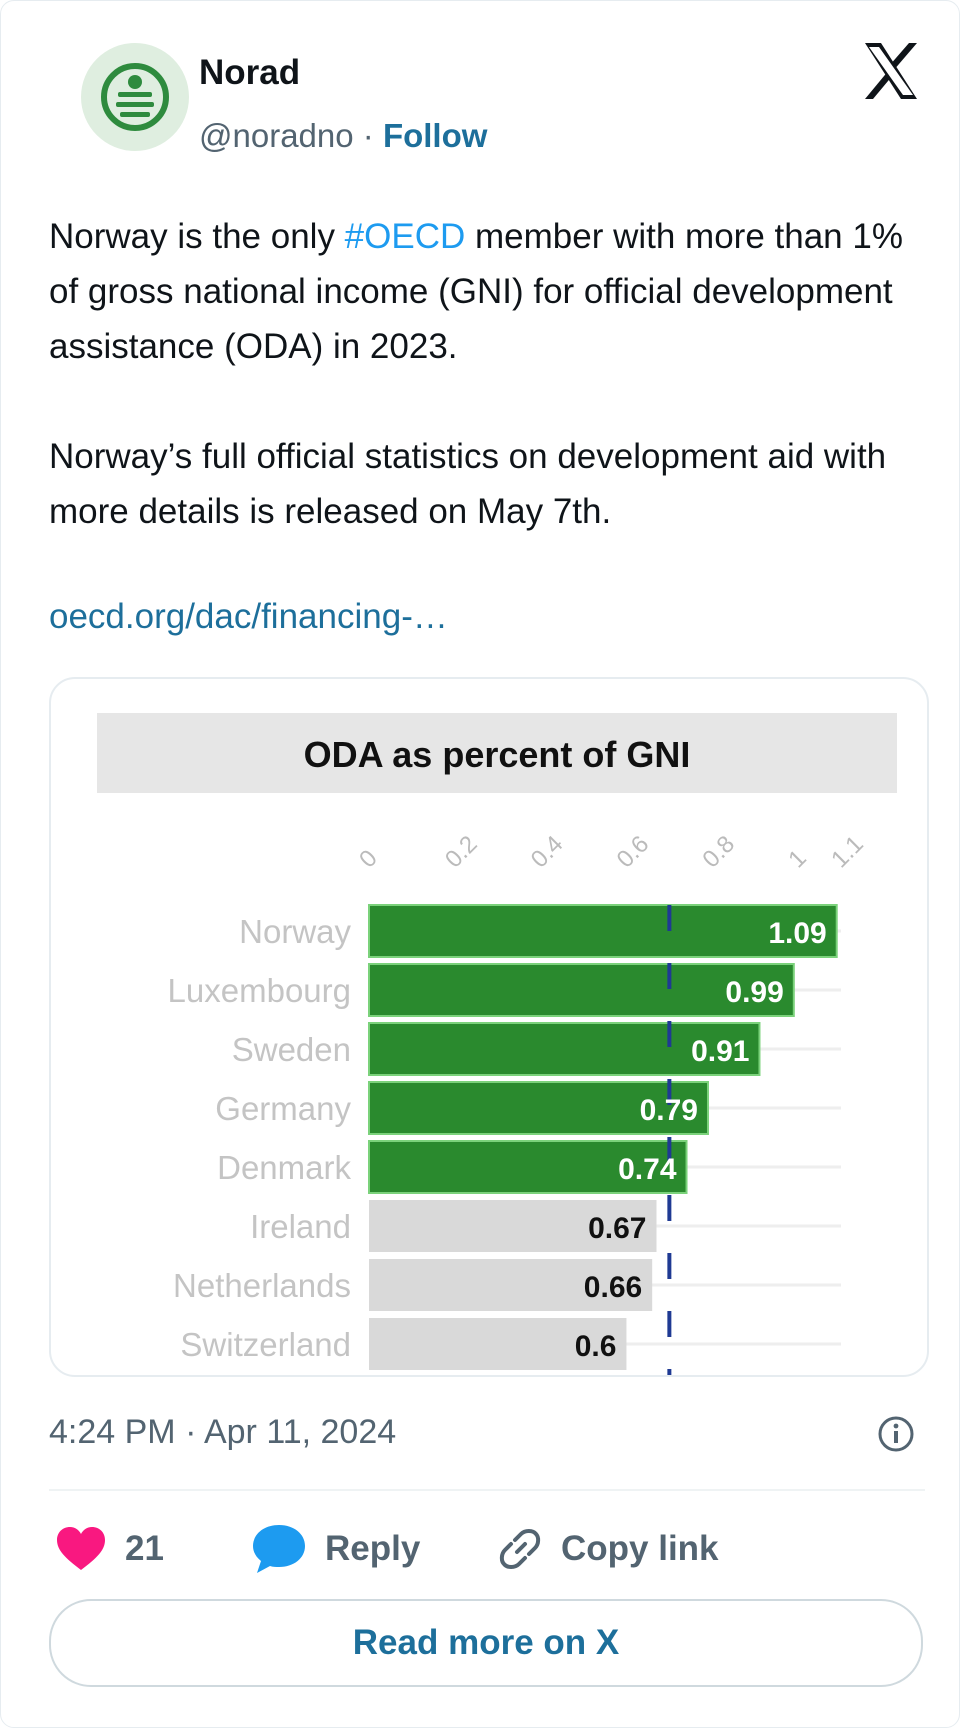 This screenshot has height=1728, width=960. Describe the element at coordinates (797, 859) in the screenshot. I see `x-tick-label: 1` at that location.